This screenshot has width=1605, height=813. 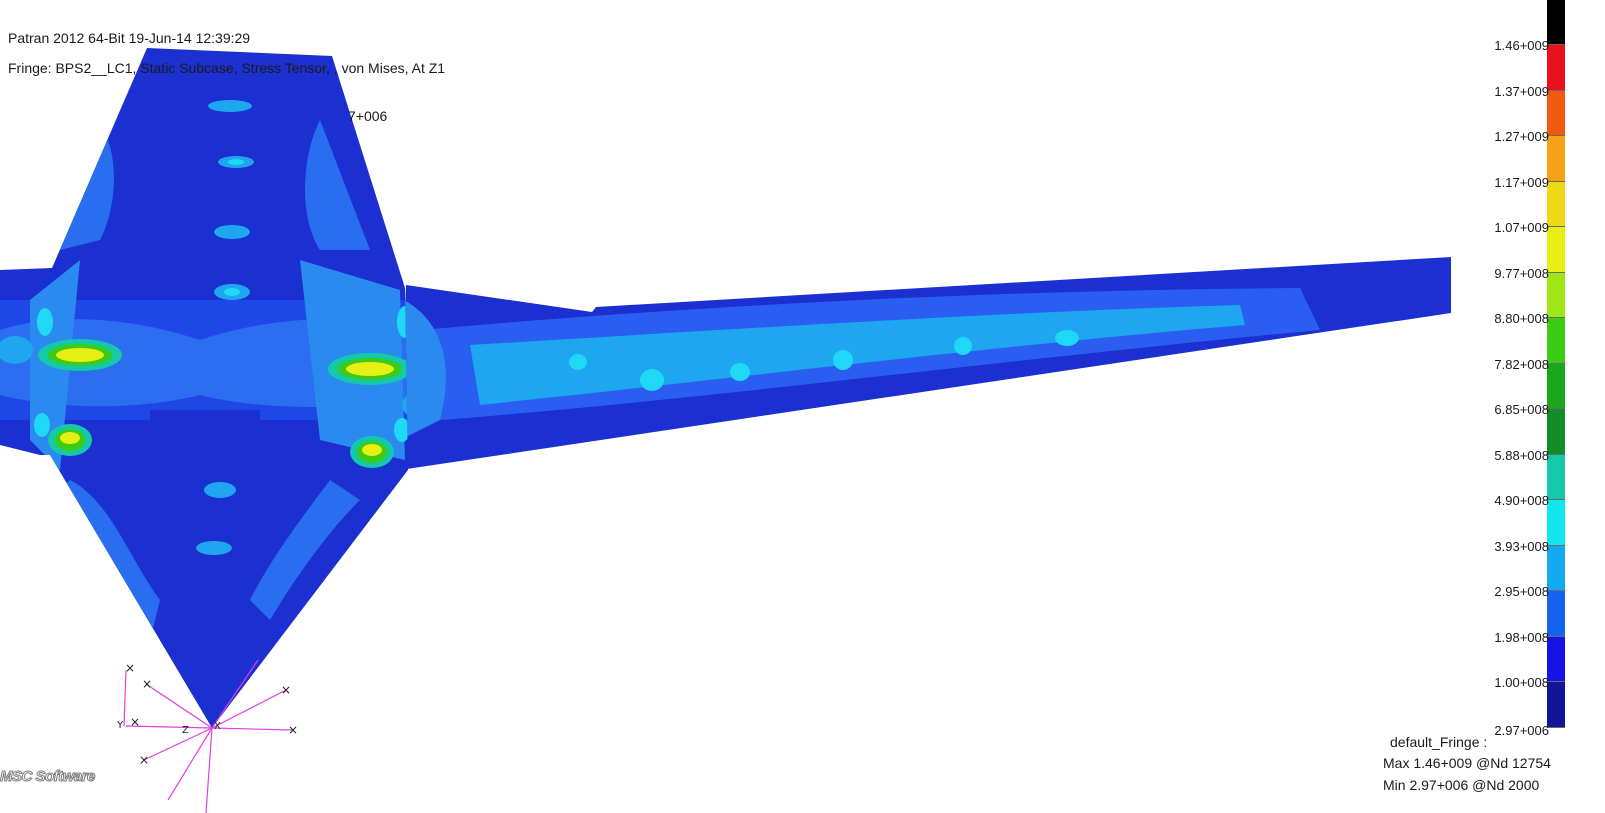 What do you see at coordinates (1521, 45) in the screenshot?
I see `legend-label: 1.46+009` at bounding box center [1521, 45].